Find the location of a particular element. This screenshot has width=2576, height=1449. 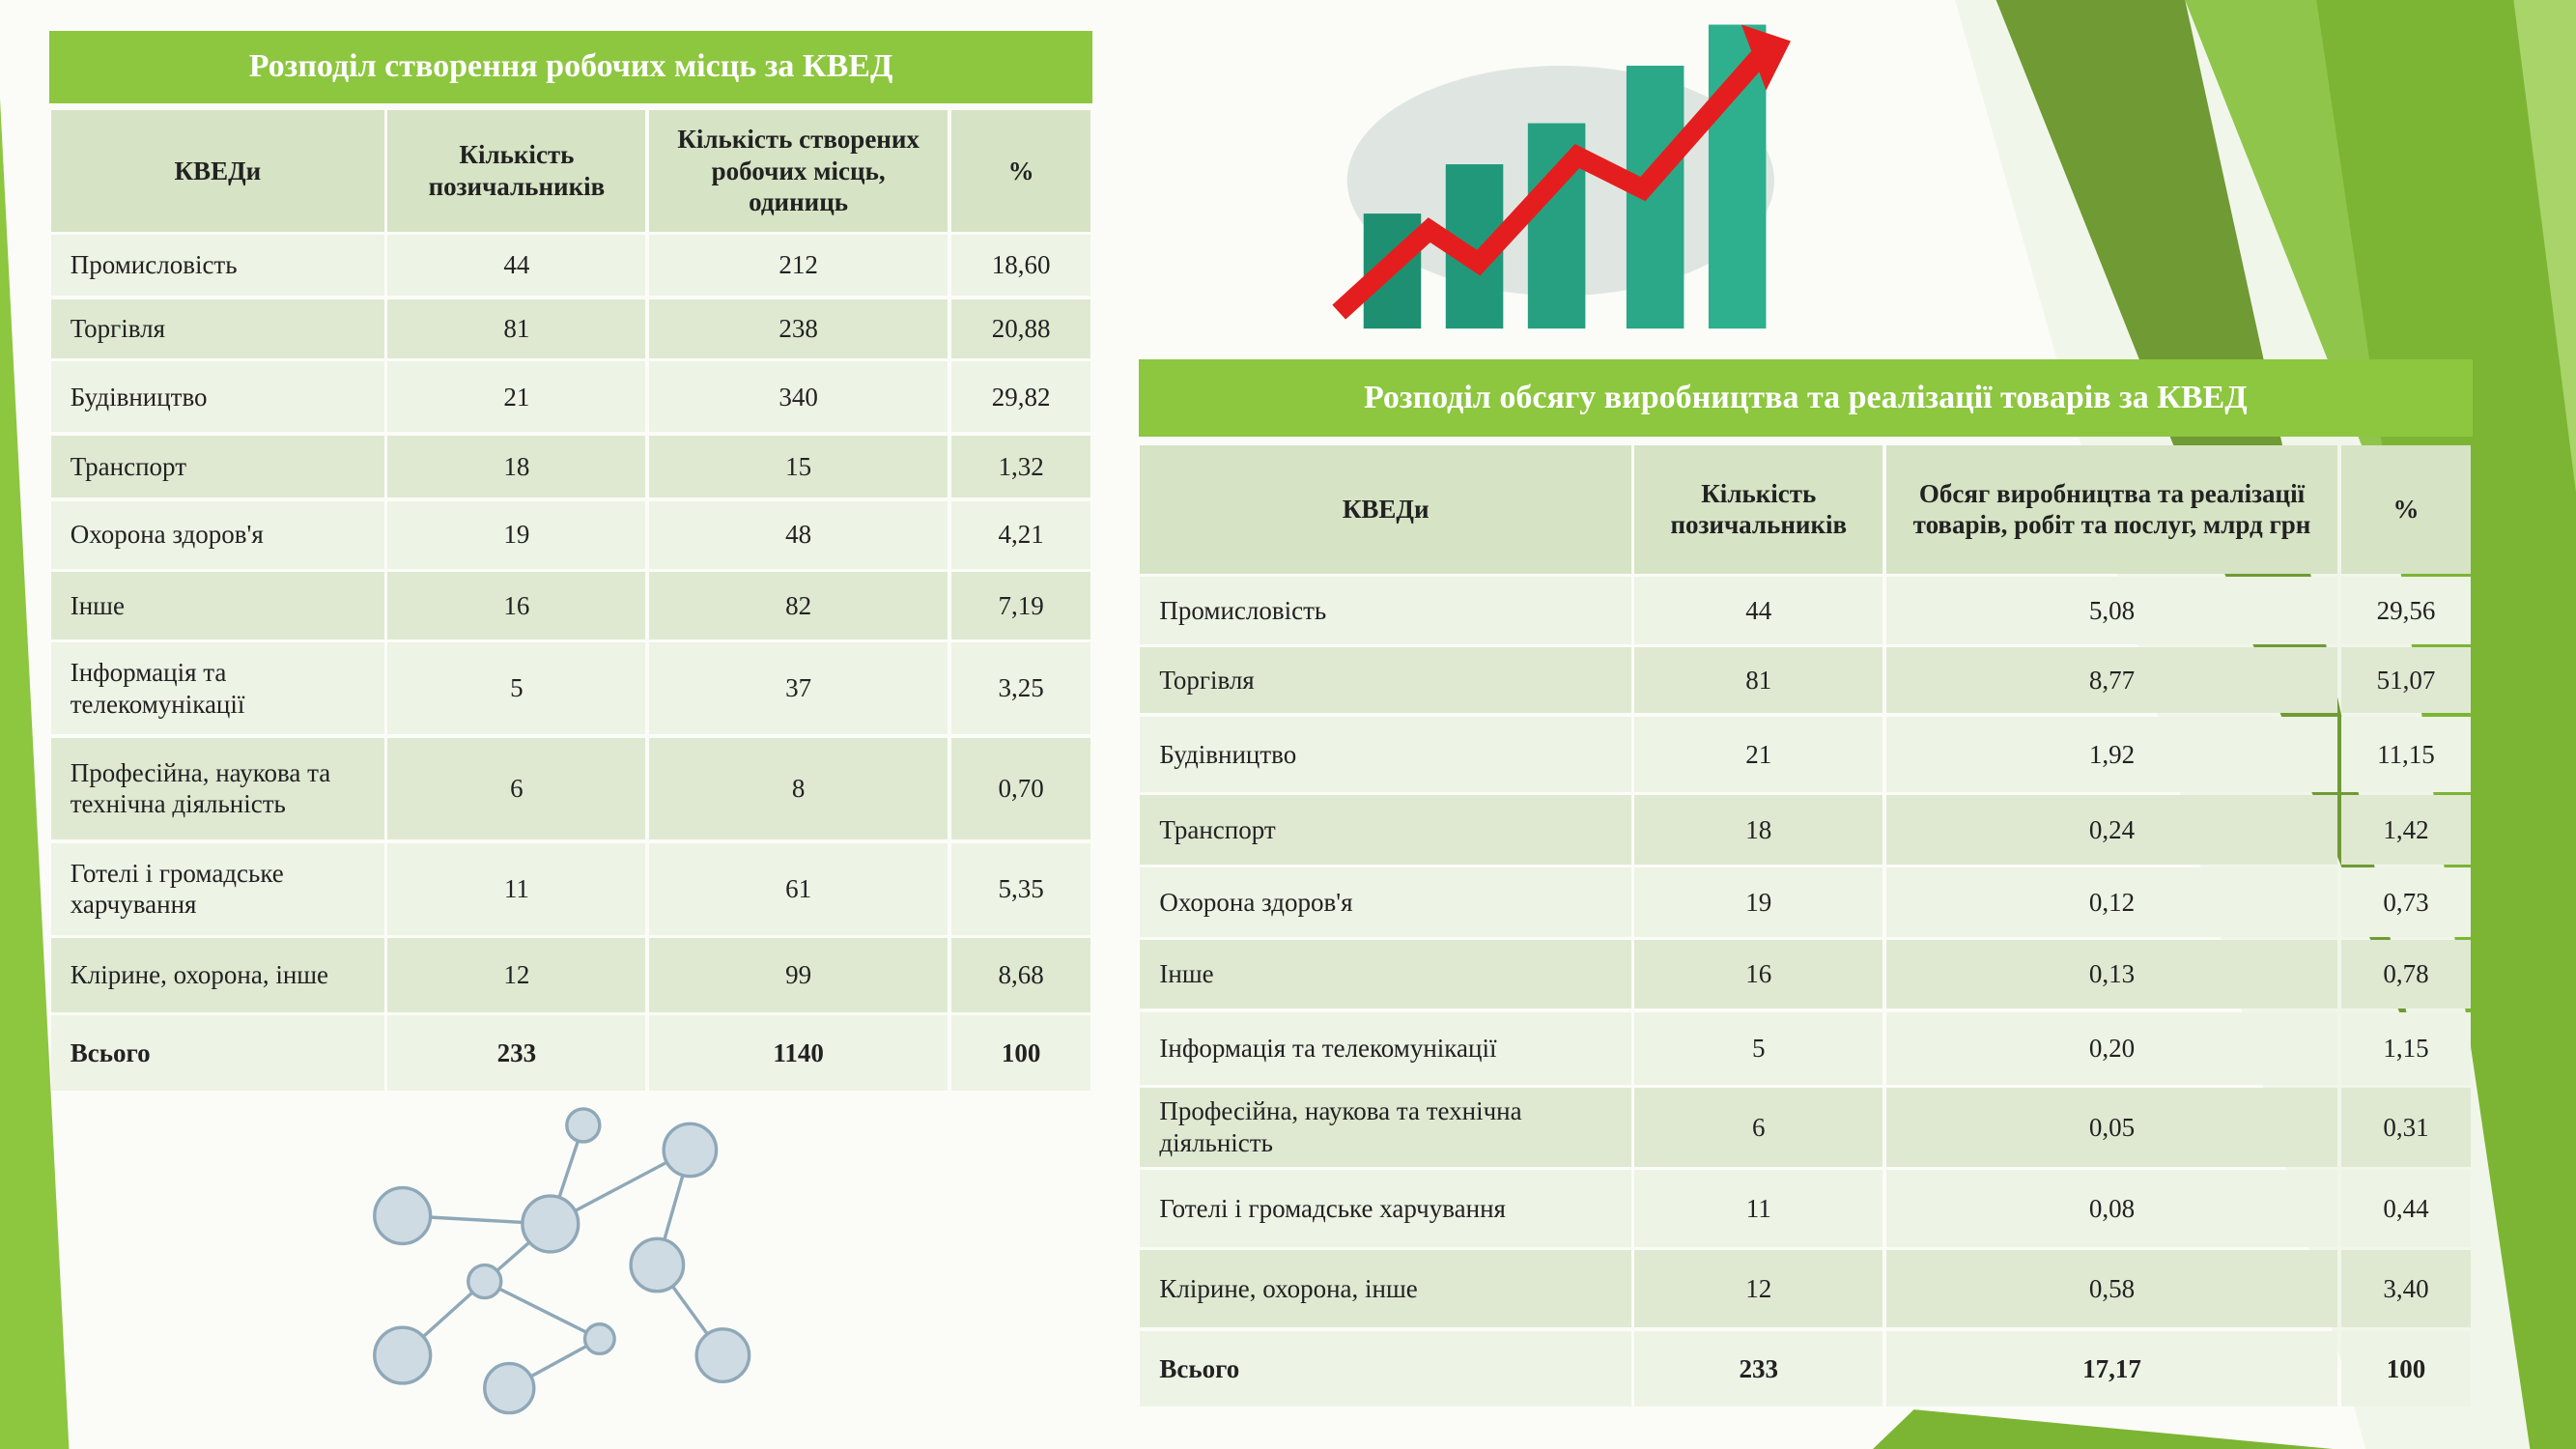

table-cell: 17,17 is located at coordinates (2111, 1368).